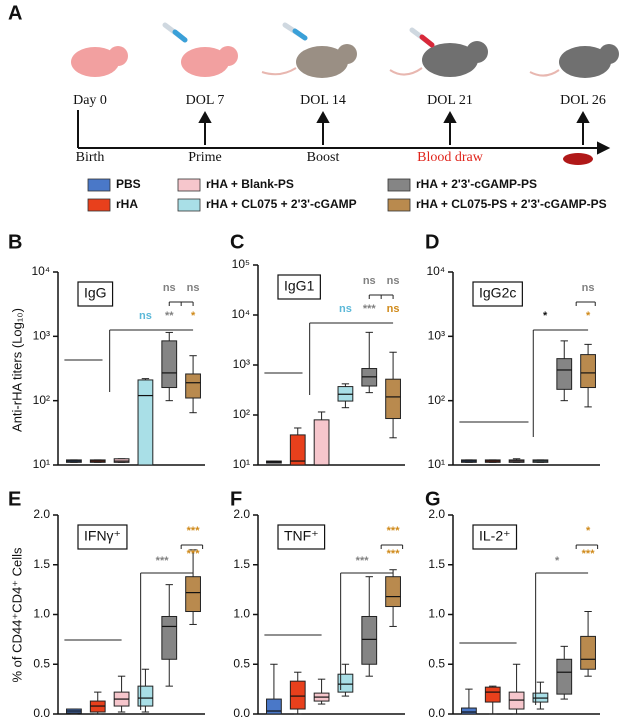  I want to click on timeline-day: DOL 7, so click(205, 100).